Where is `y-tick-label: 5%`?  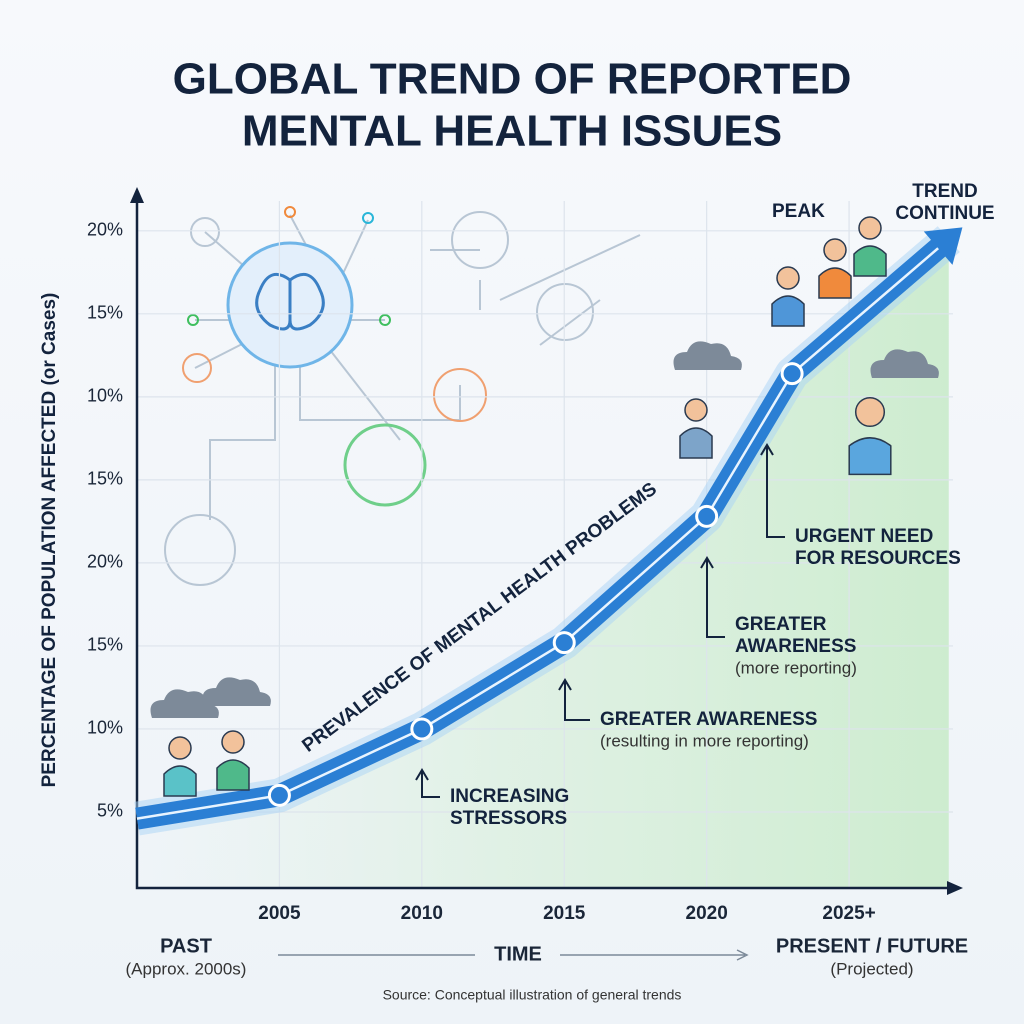
y-tick-label: 5% is located at coordinates (110, 811).